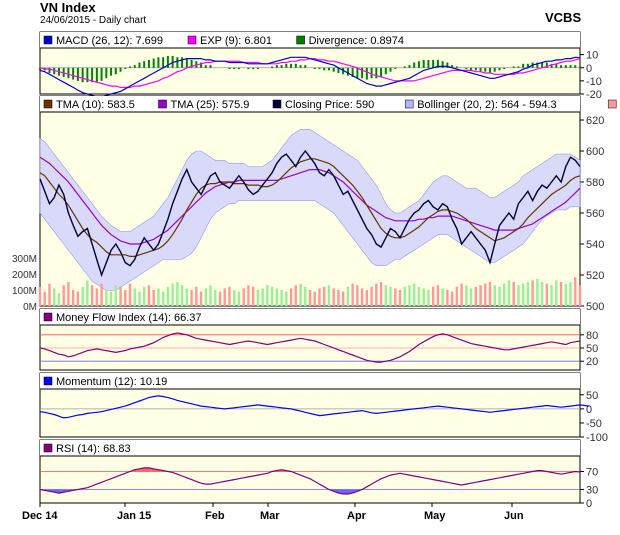 The image size is (620, 535). Describe the element at coordinates (215, 516) in the screenshot. I see `x-axis-label: Feb` at that location.